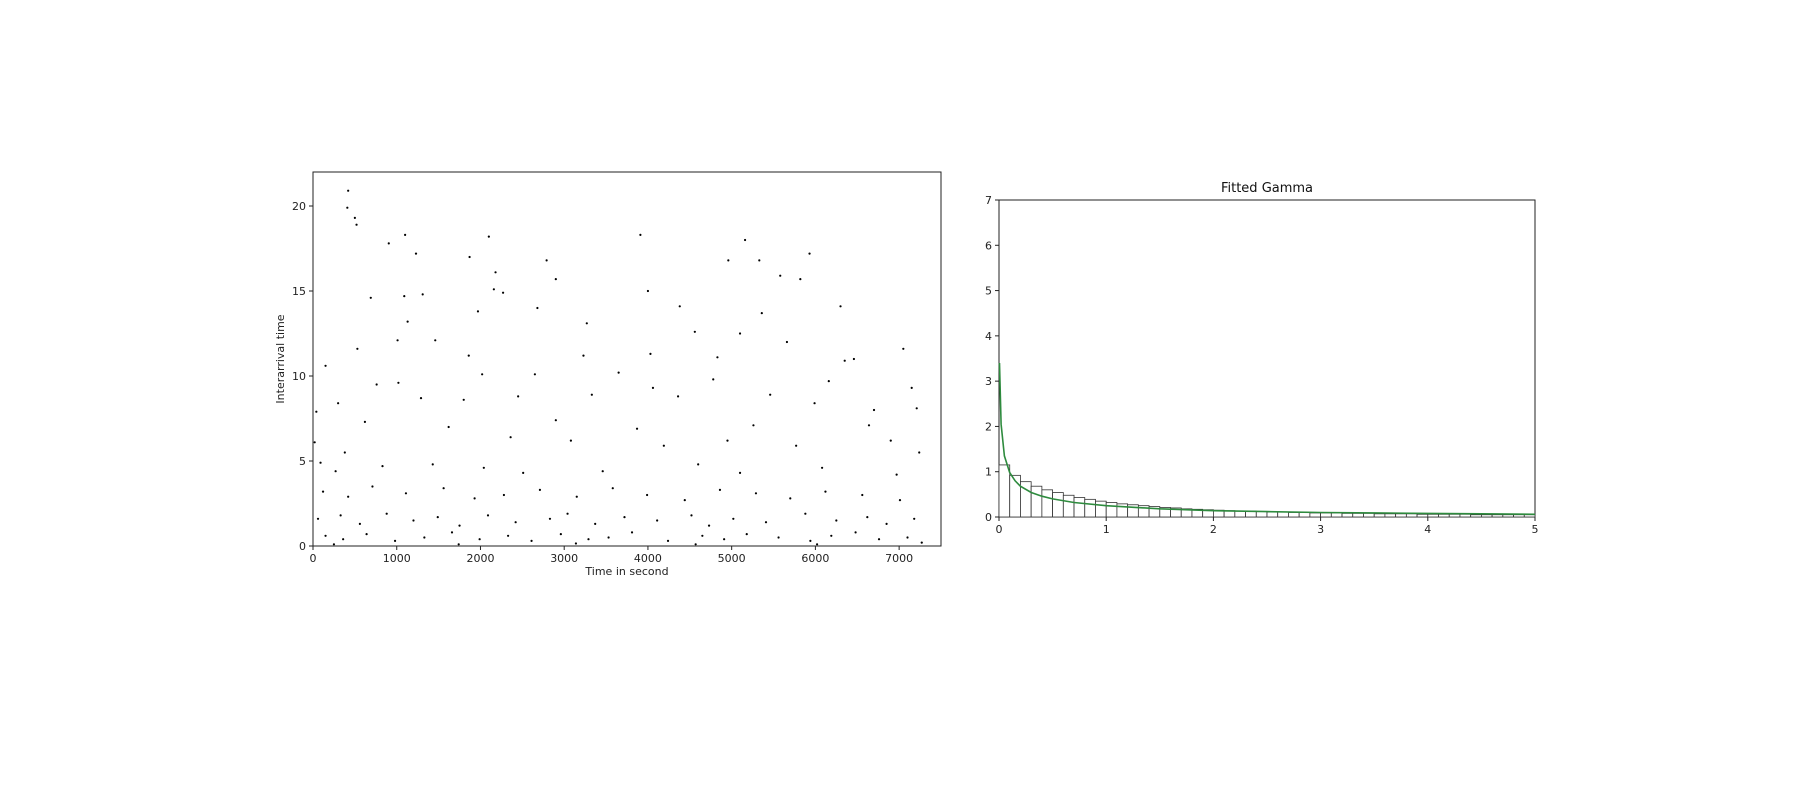 This screenshot has width=1818, height=786. I want to click on y-tick-label: 20, so click(299, 206).